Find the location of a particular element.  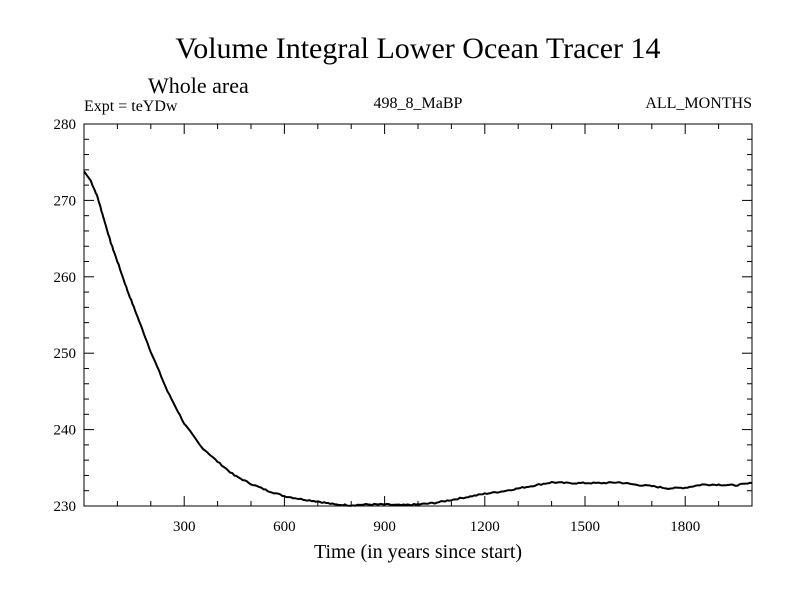

months-label: ALL_MONTHS is located at coordinates (698, 103).